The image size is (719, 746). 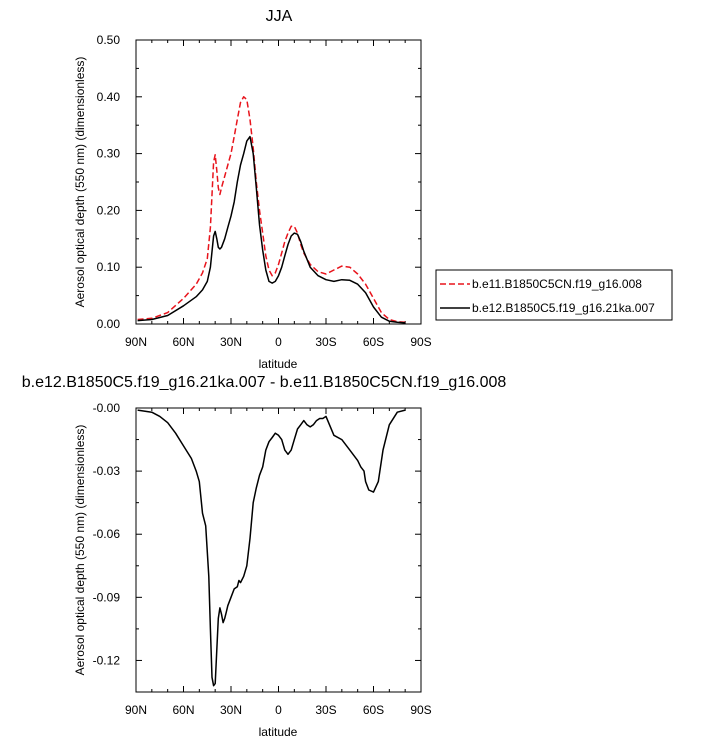 I want to click on bottom-x-tick-label: 90N, so click(x=136, y=710).